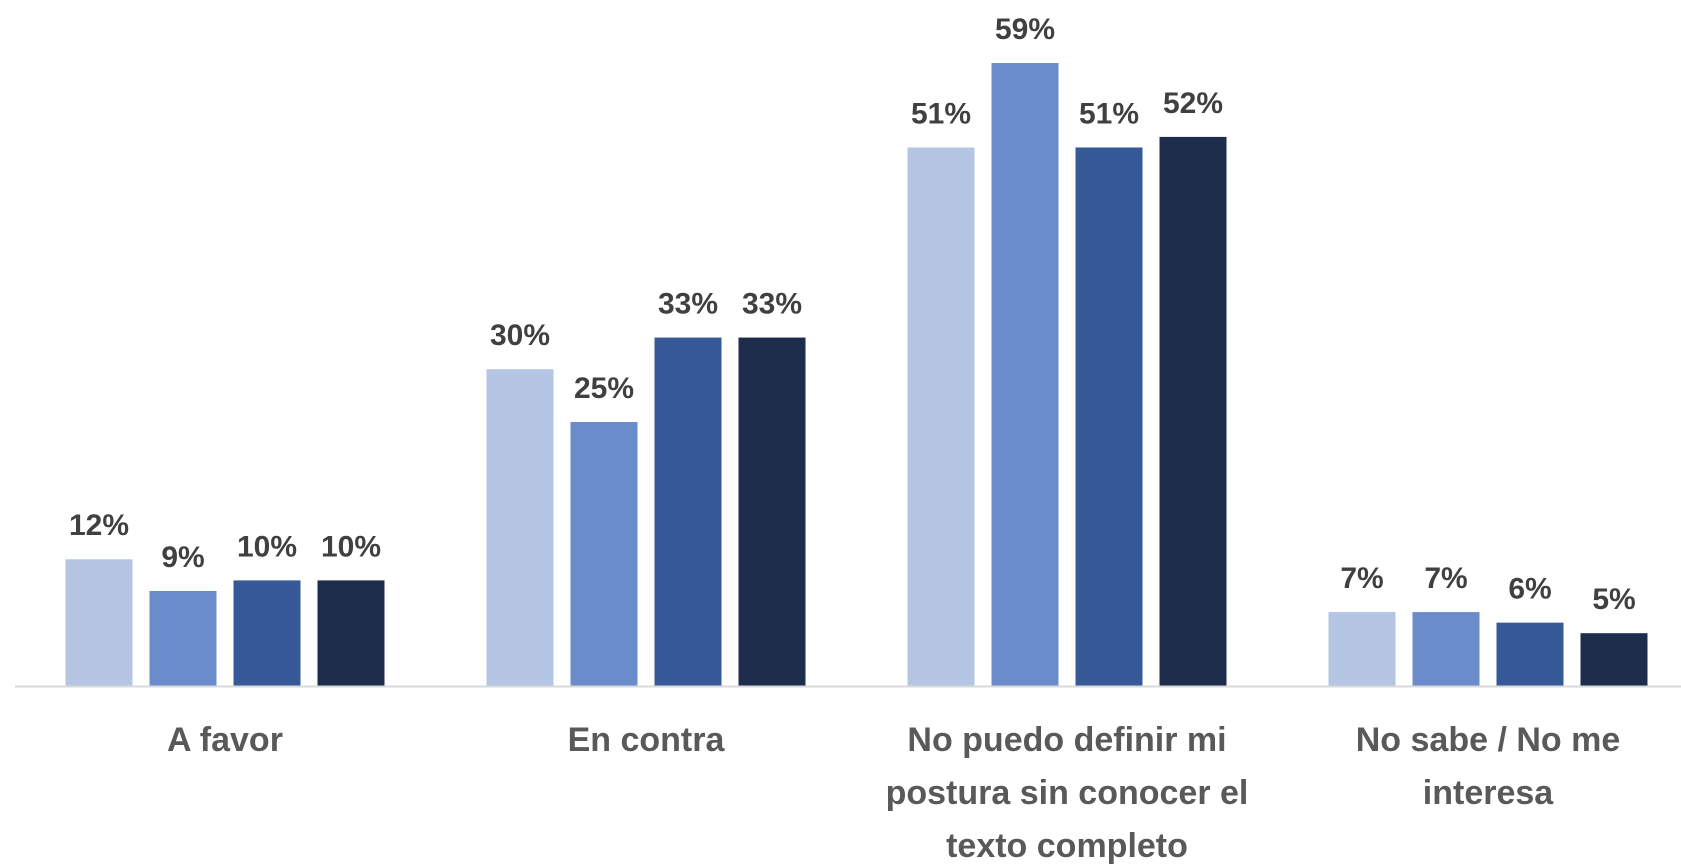 This screenshot has width=1681, height=868. I want to click on x-tick-label: A favor, so click(225, 740).